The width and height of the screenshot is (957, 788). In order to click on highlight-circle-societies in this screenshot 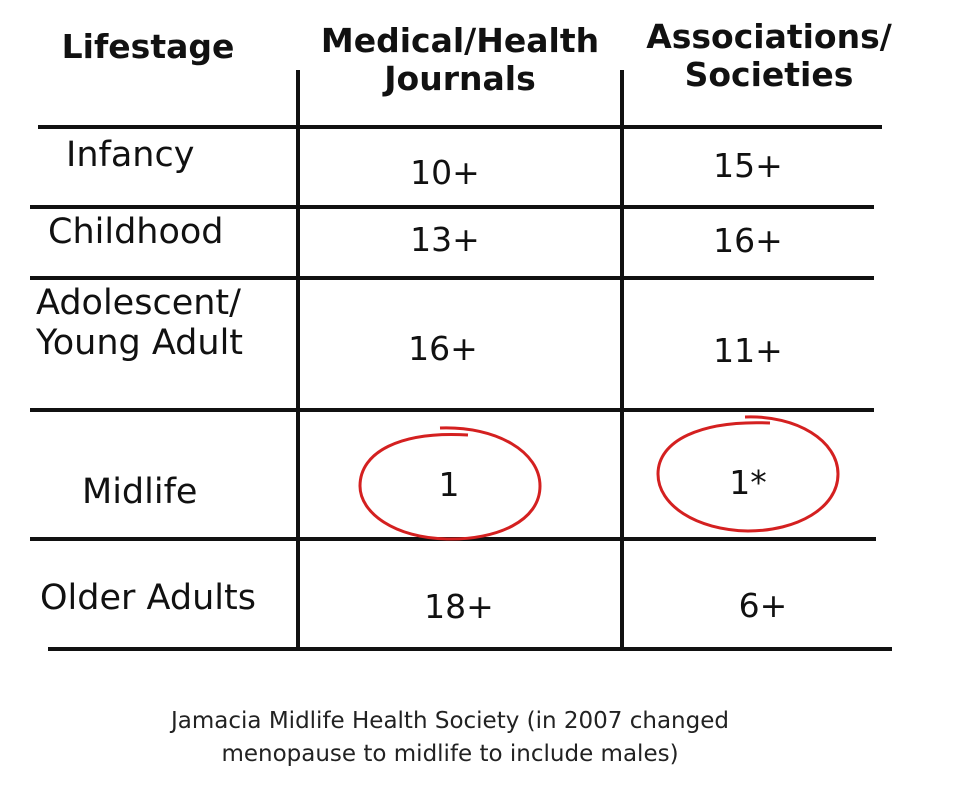, I will do `click(748, 474)`.